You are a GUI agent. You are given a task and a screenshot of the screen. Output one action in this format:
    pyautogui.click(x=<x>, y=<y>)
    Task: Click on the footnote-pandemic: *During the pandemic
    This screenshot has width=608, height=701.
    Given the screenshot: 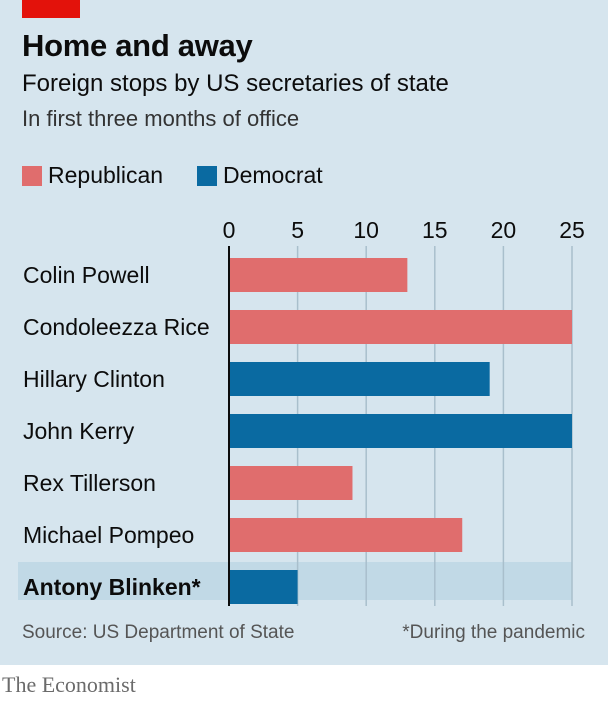 What is the action you would take?
    pyautogui.click(x=493, y=633)
    